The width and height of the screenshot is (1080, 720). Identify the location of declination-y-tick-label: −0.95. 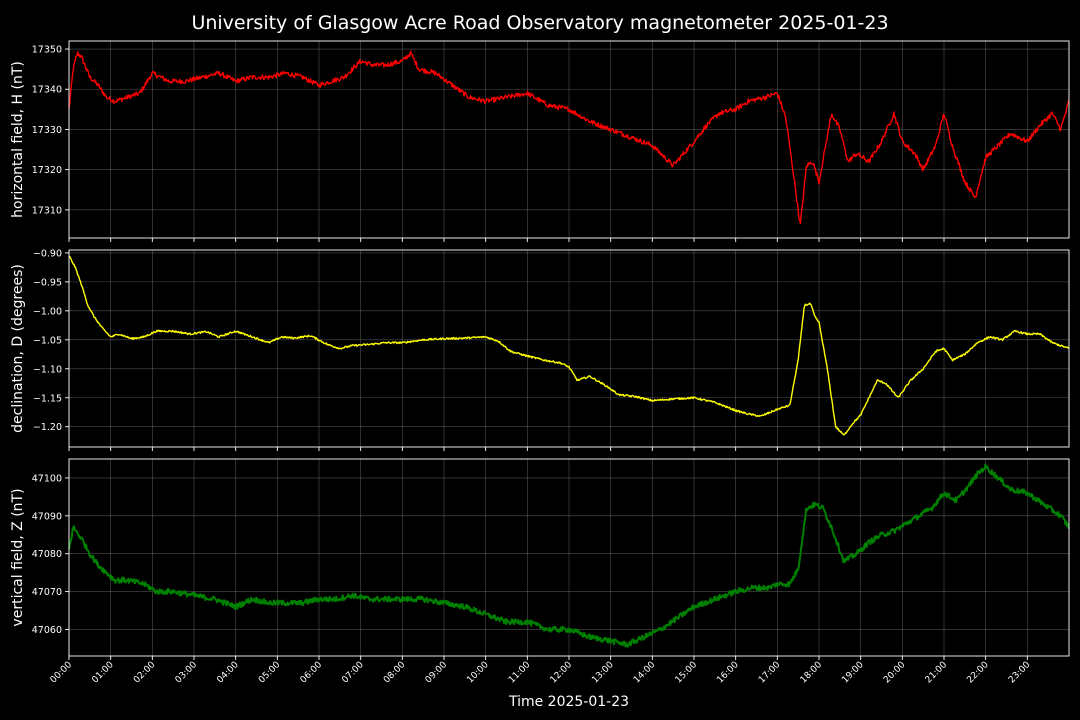
(47, 282).